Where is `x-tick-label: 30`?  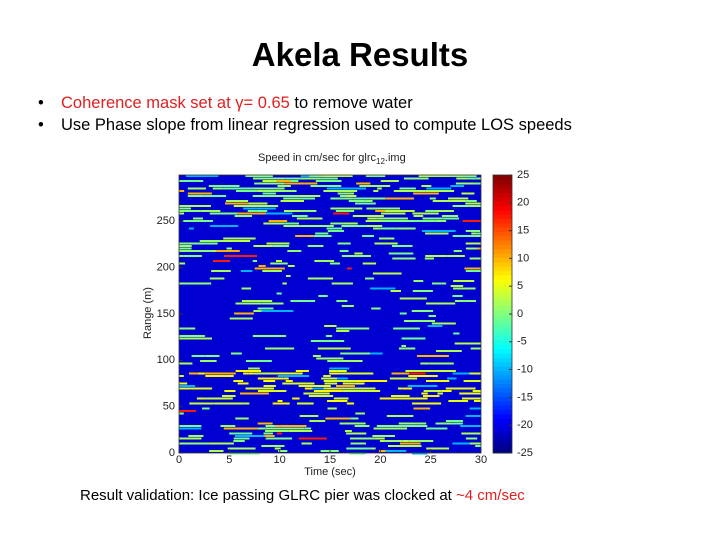
x-tick-label: 30 is located at coordinates (481, 460).